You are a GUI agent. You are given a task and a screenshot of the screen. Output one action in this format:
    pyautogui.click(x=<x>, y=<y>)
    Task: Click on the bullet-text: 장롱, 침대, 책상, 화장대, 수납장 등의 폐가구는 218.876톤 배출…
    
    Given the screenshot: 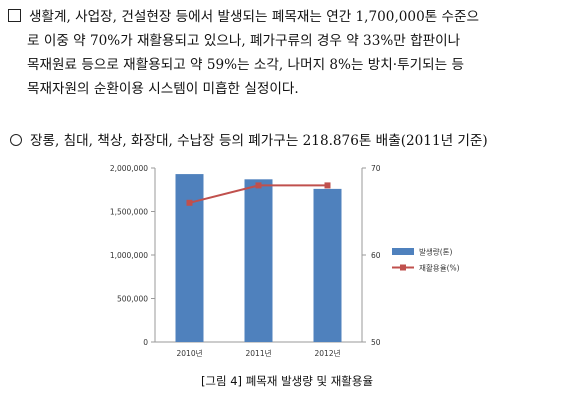 What is the action you would take?
    pyautogui.click(x=259, y=141)
    